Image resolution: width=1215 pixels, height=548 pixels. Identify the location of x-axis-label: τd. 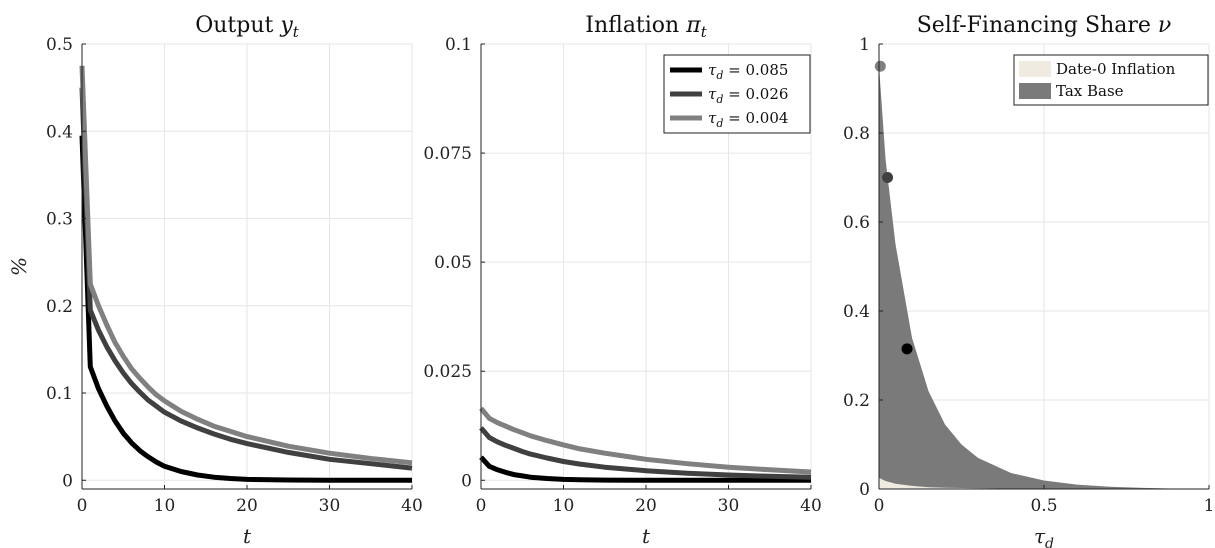
(1044, 536).